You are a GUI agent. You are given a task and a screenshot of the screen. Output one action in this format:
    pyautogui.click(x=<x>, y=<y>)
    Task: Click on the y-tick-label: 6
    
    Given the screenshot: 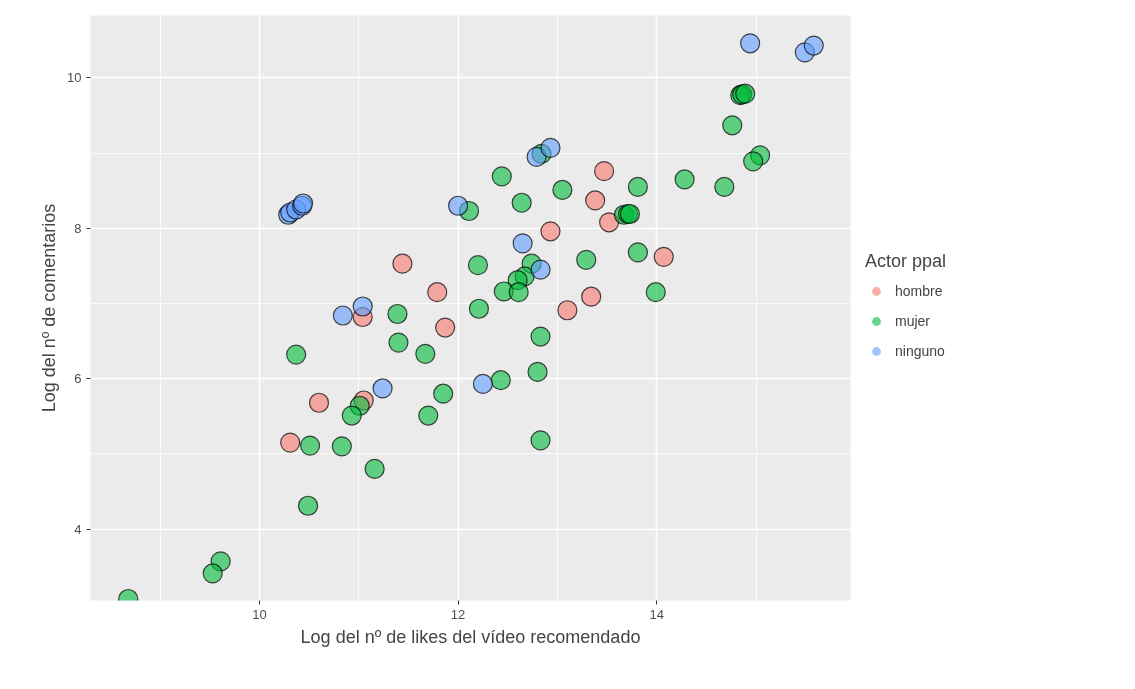 What is the action you would take?
    pyautogui.click(x=78, y=379)
    